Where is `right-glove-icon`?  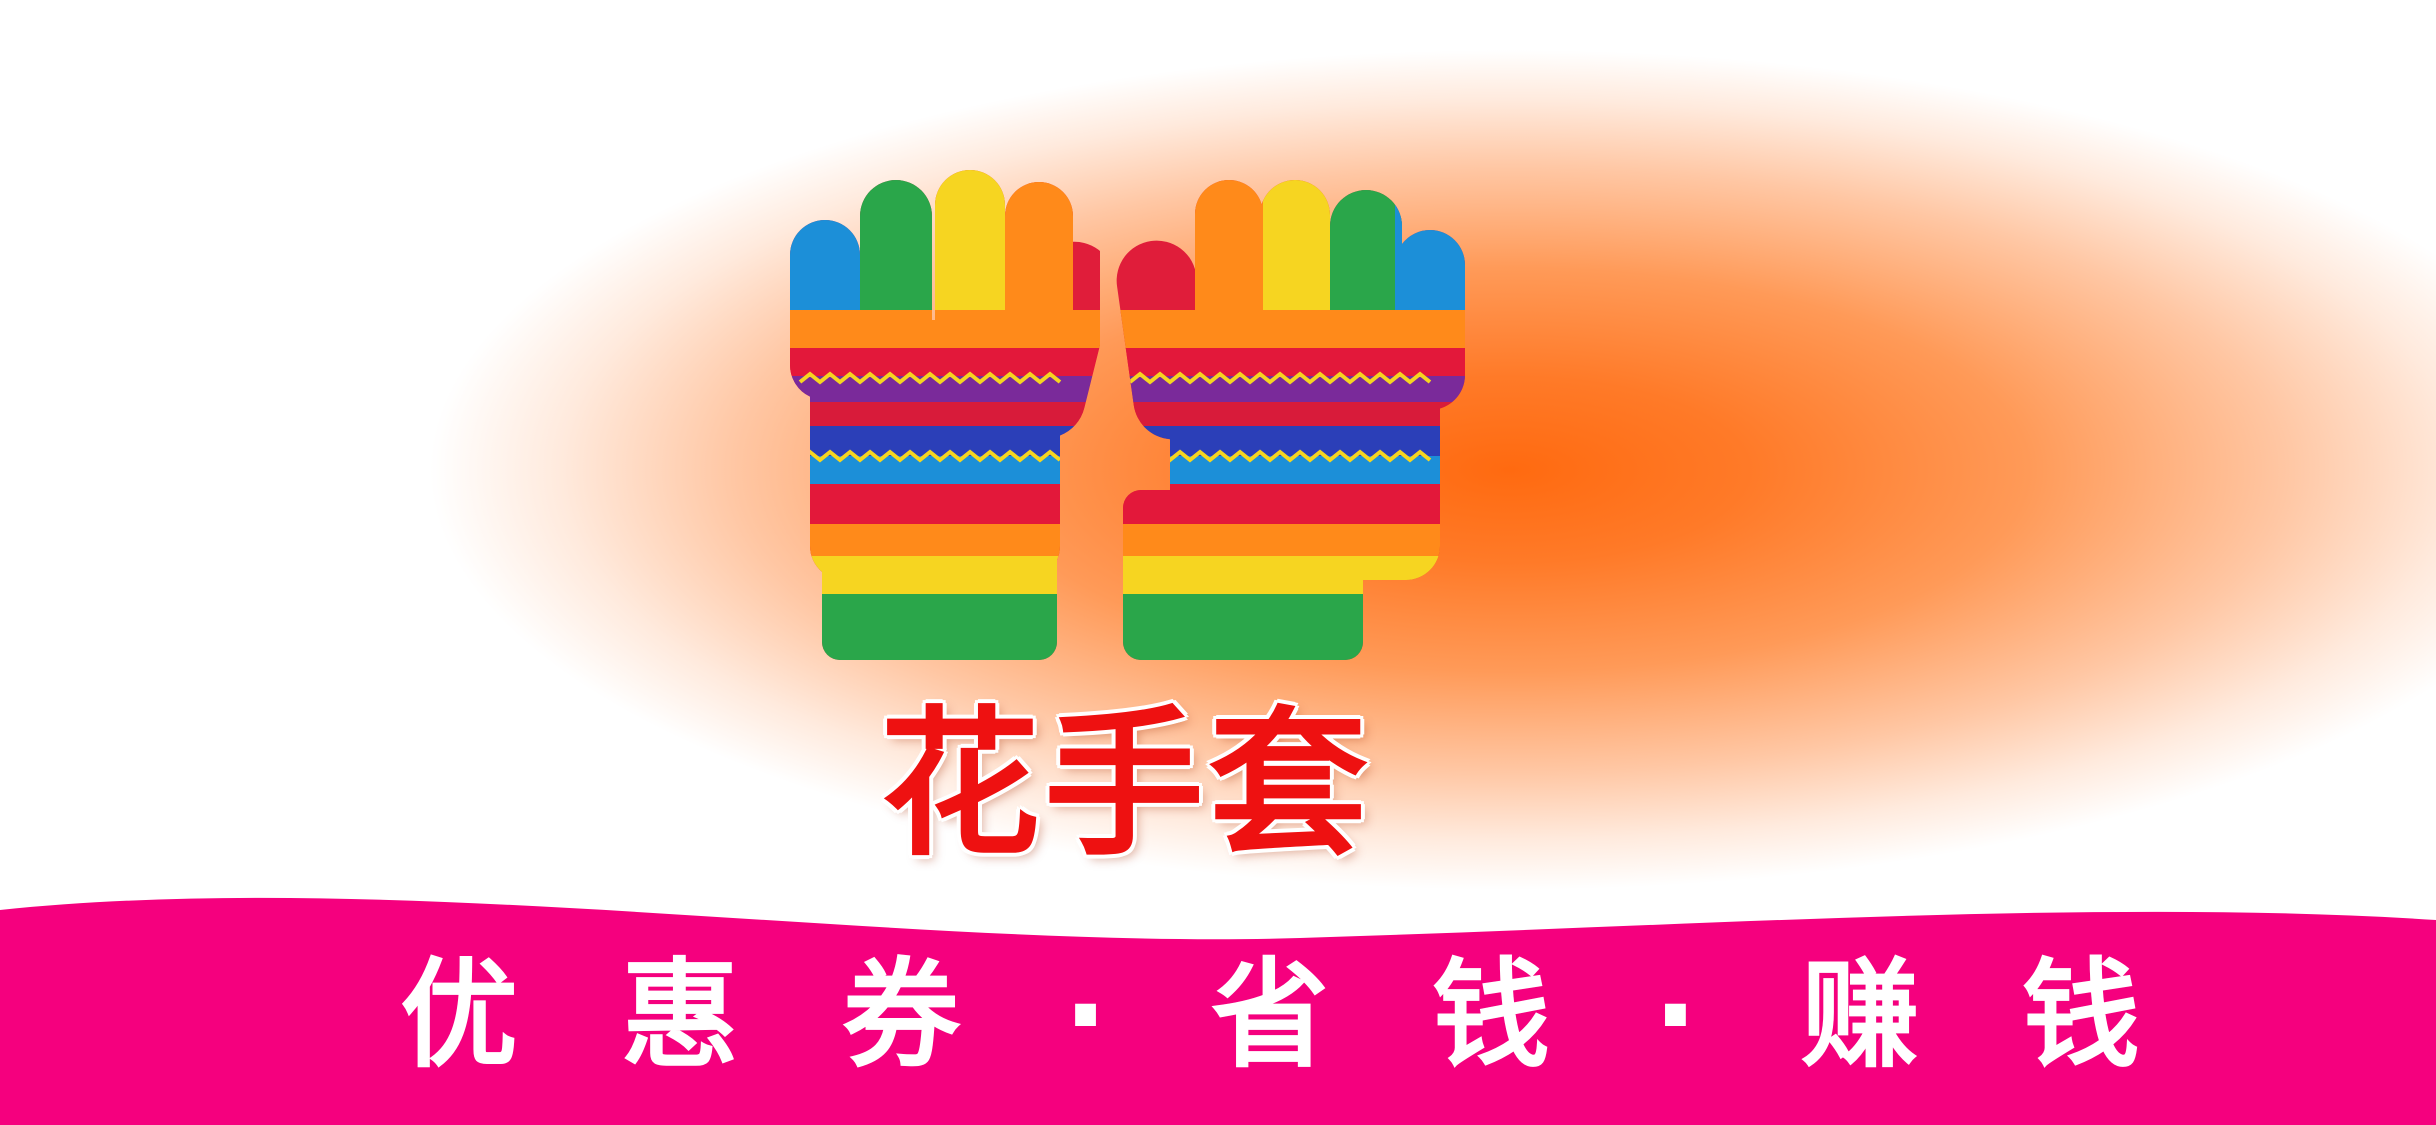
right-glove-icon is located at coordinates (1288, 420).